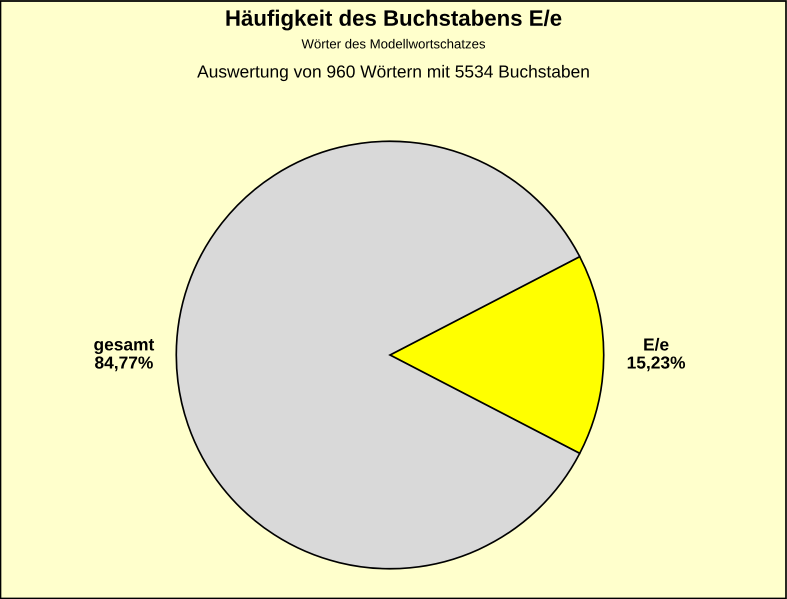 The width and height of the screenshot is (787, 599). What do you see at coordinates (394, 20) in the screenshot?
I see `chart-title: Häufigkeit des Buchstabens E/e` at bounding box center [394, 20].